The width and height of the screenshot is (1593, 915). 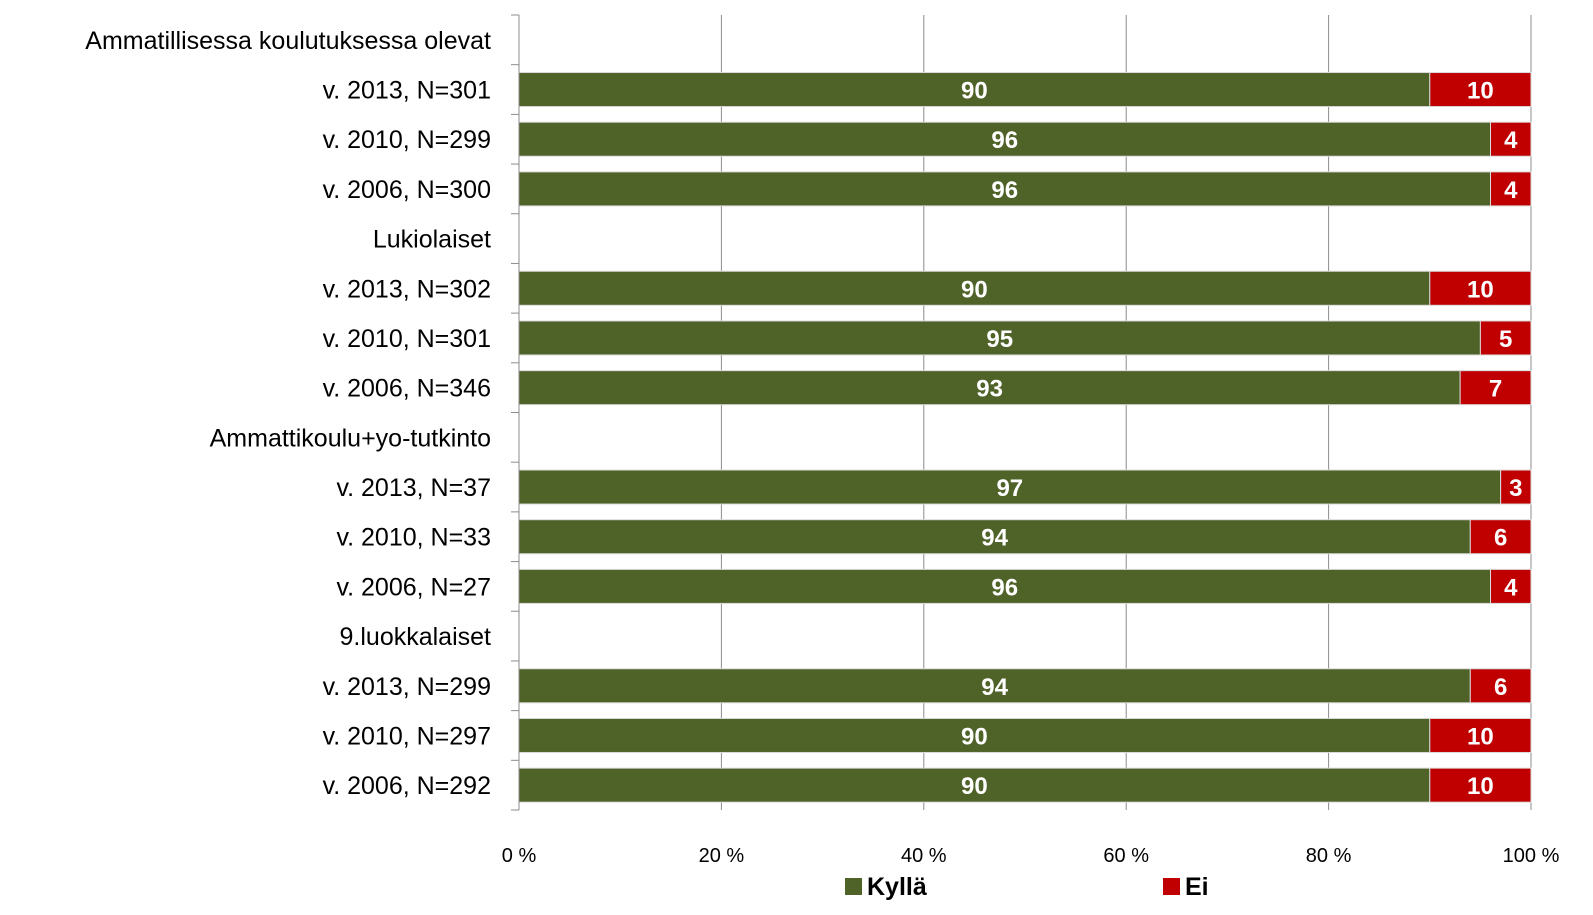 What do you see at coordinates (416, 637) in the screenshot?
I see `category-label: 9.luokkalaiset` at bounding box center [416, 637].